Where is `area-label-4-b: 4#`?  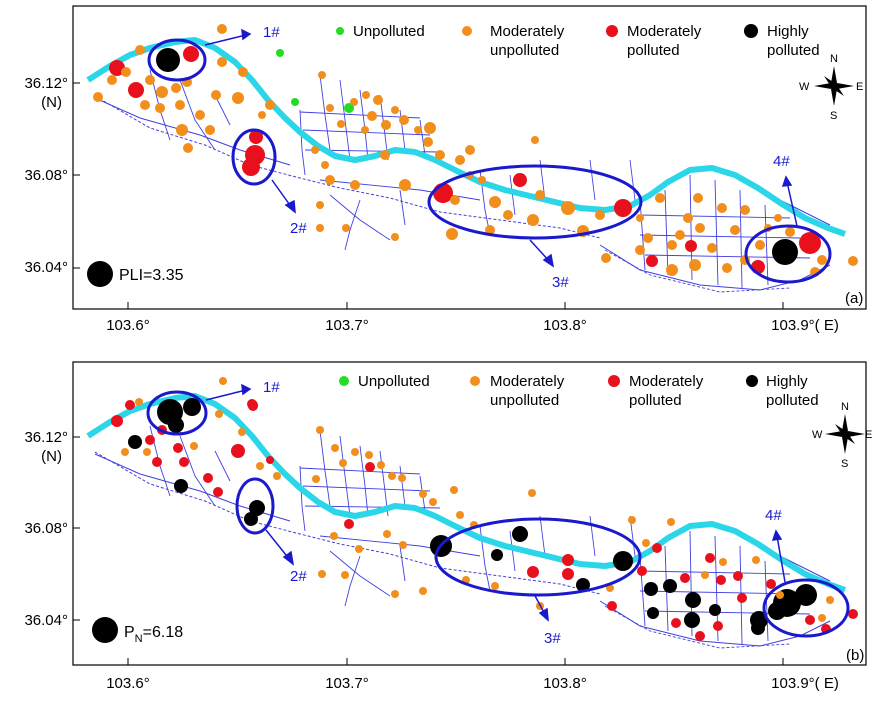
area-label-4-b: 4# is located at coordinates (773, 515).